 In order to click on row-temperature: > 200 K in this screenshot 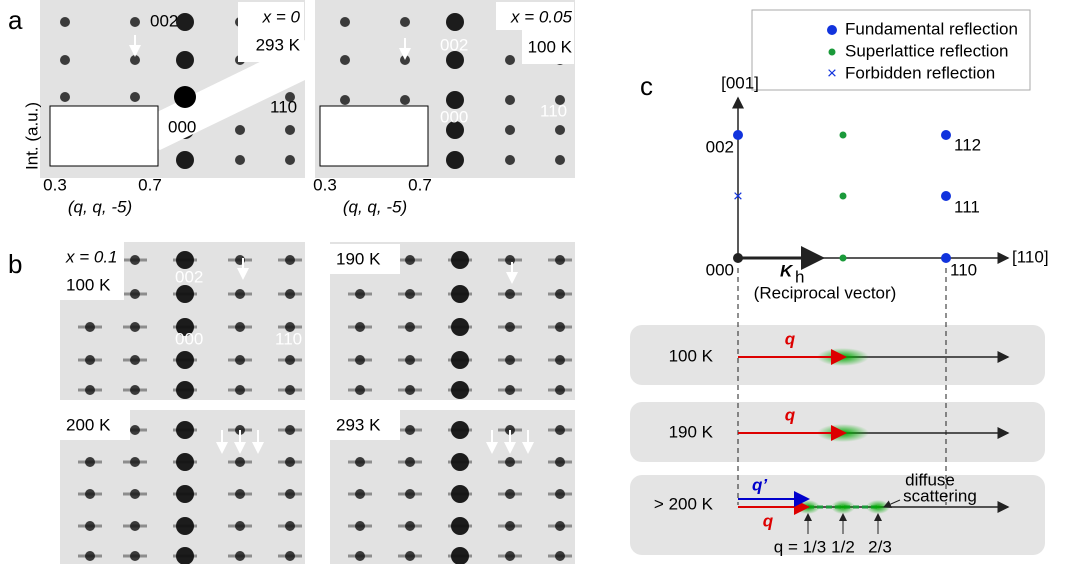, I will do `click(684, 503)`.